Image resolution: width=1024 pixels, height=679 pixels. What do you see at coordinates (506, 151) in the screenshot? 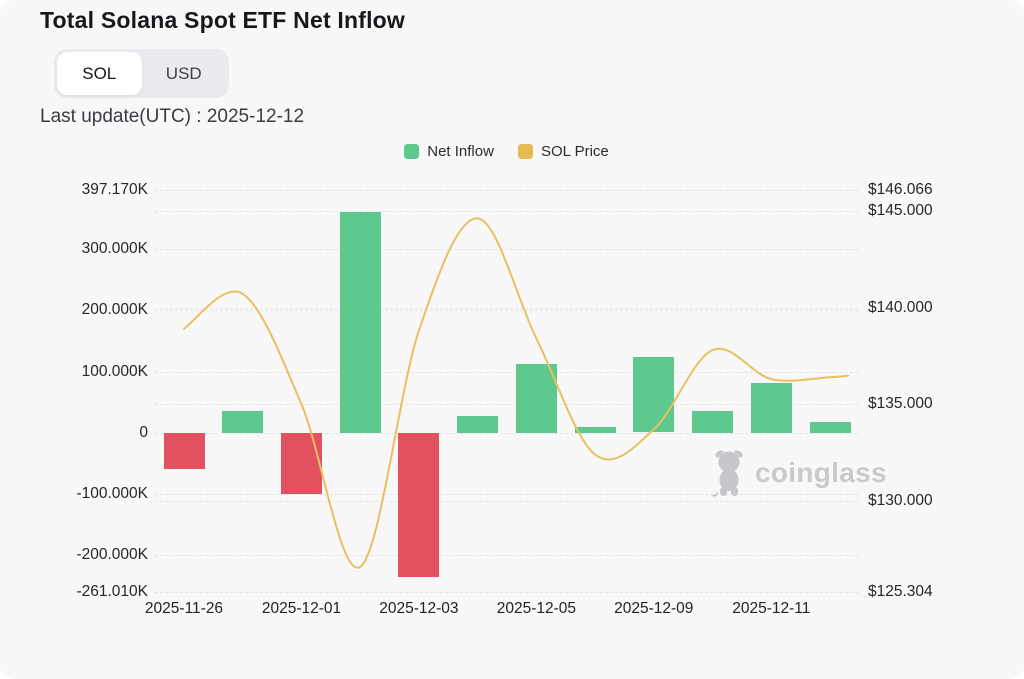
I see `chart-legend: Net Inflow SOL Price` at bounding box center [506, 151].